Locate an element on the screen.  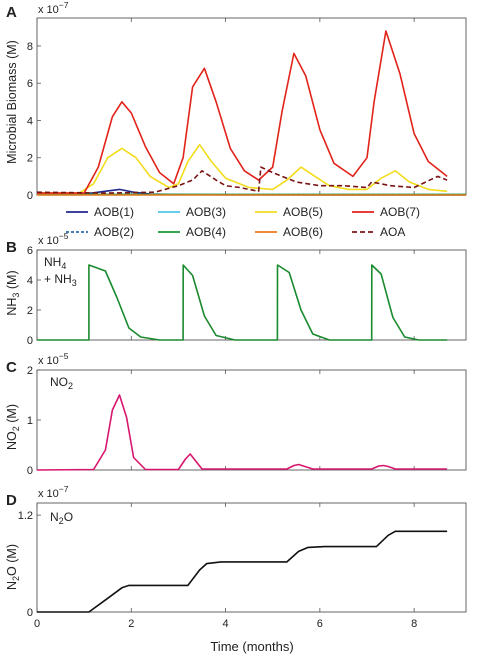
legend-label: AOB(5) is located at coordinates (303, 212).